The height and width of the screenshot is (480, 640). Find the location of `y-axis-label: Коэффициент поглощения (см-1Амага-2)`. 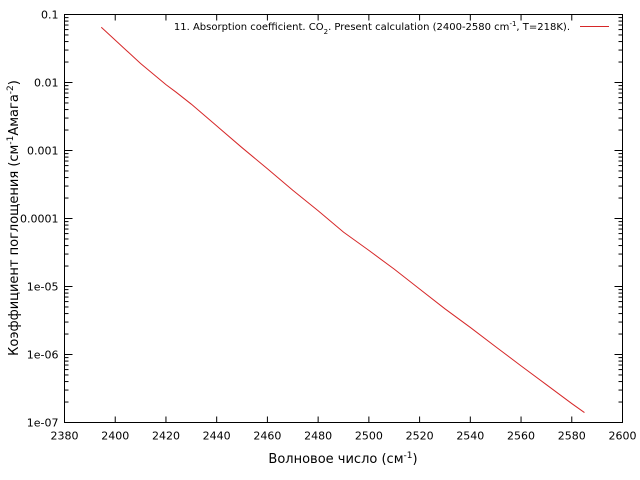

y-axis-label: Коэффициент поглощения (см-1Амага-2) is located at coordinates (14, 218).